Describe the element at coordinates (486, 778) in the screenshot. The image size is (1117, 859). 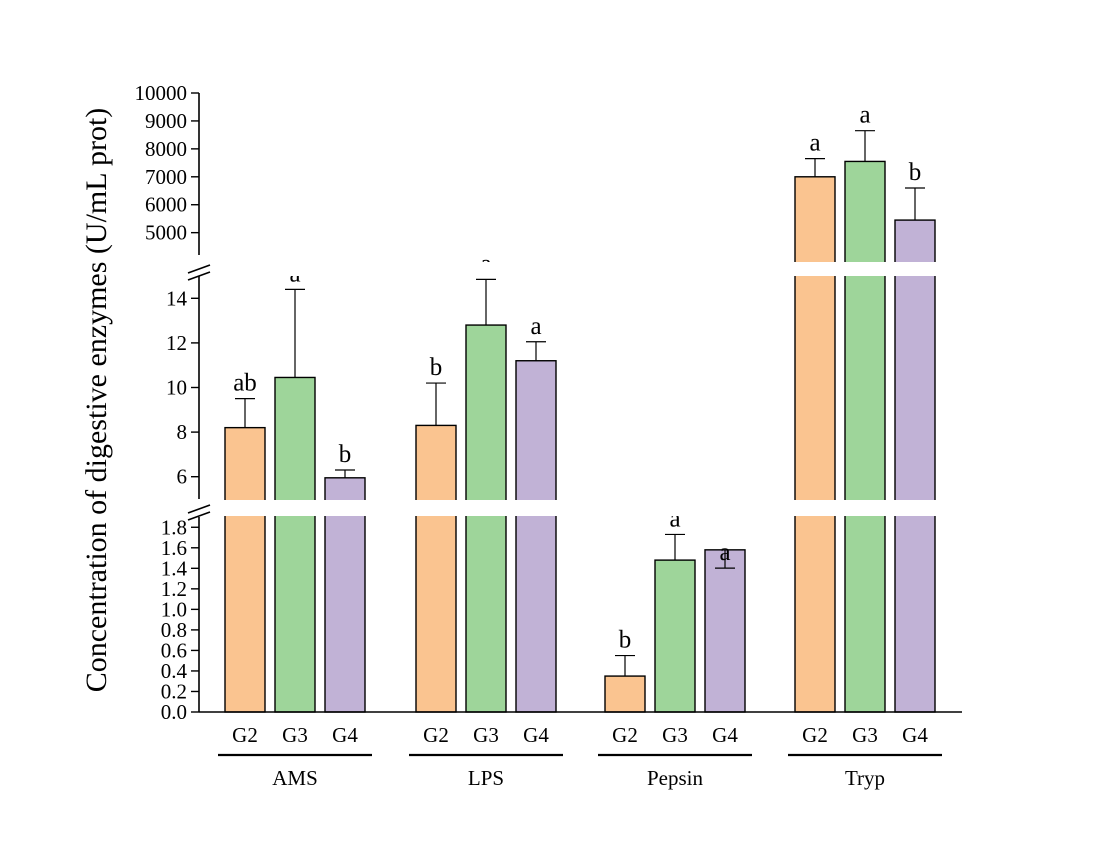
I see `group-label-lps: LPS` at that location.